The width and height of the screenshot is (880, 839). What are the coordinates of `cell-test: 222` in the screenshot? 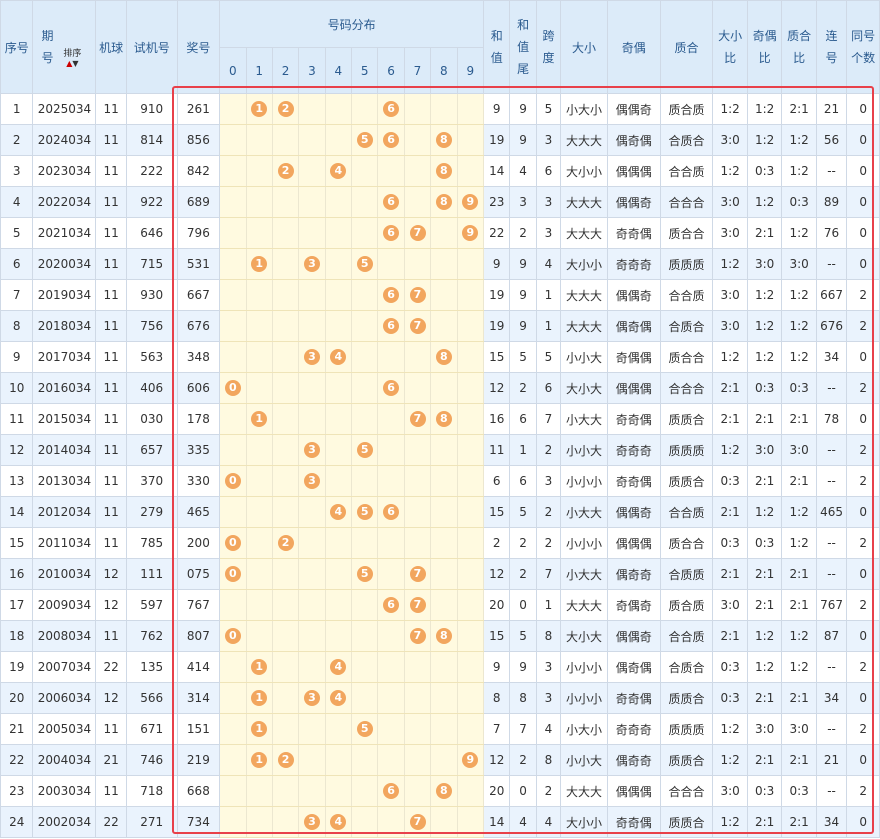 It's located at (151, 171).